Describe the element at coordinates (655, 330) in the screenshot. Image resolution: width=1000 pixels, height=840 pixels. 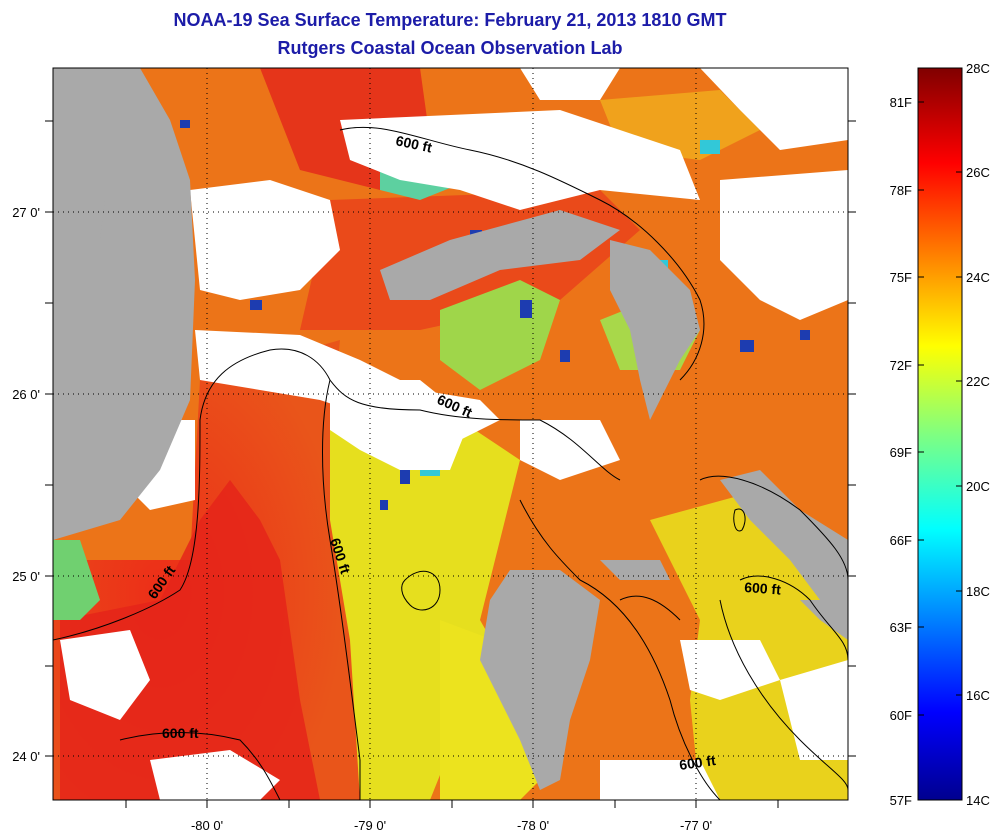
I see `abaco` at that location.